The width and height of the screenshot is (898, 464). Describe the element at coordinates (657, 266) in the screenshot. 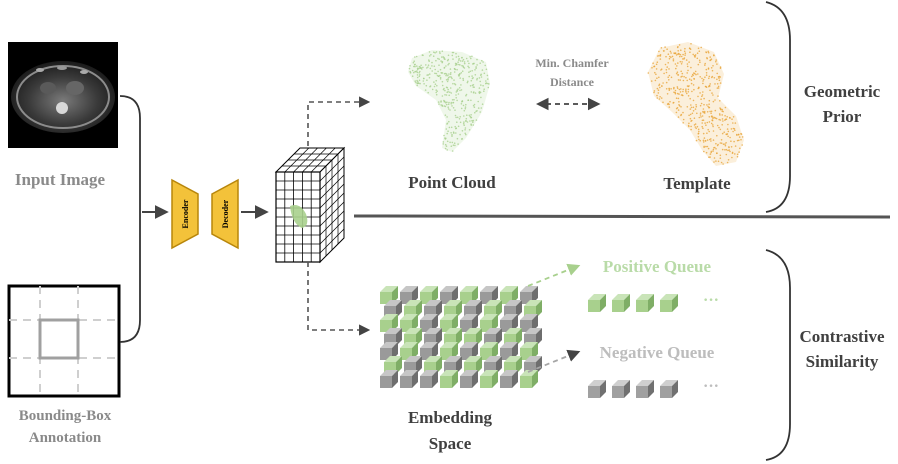

I see `positive-queue-label: Positive Queue` at that location.